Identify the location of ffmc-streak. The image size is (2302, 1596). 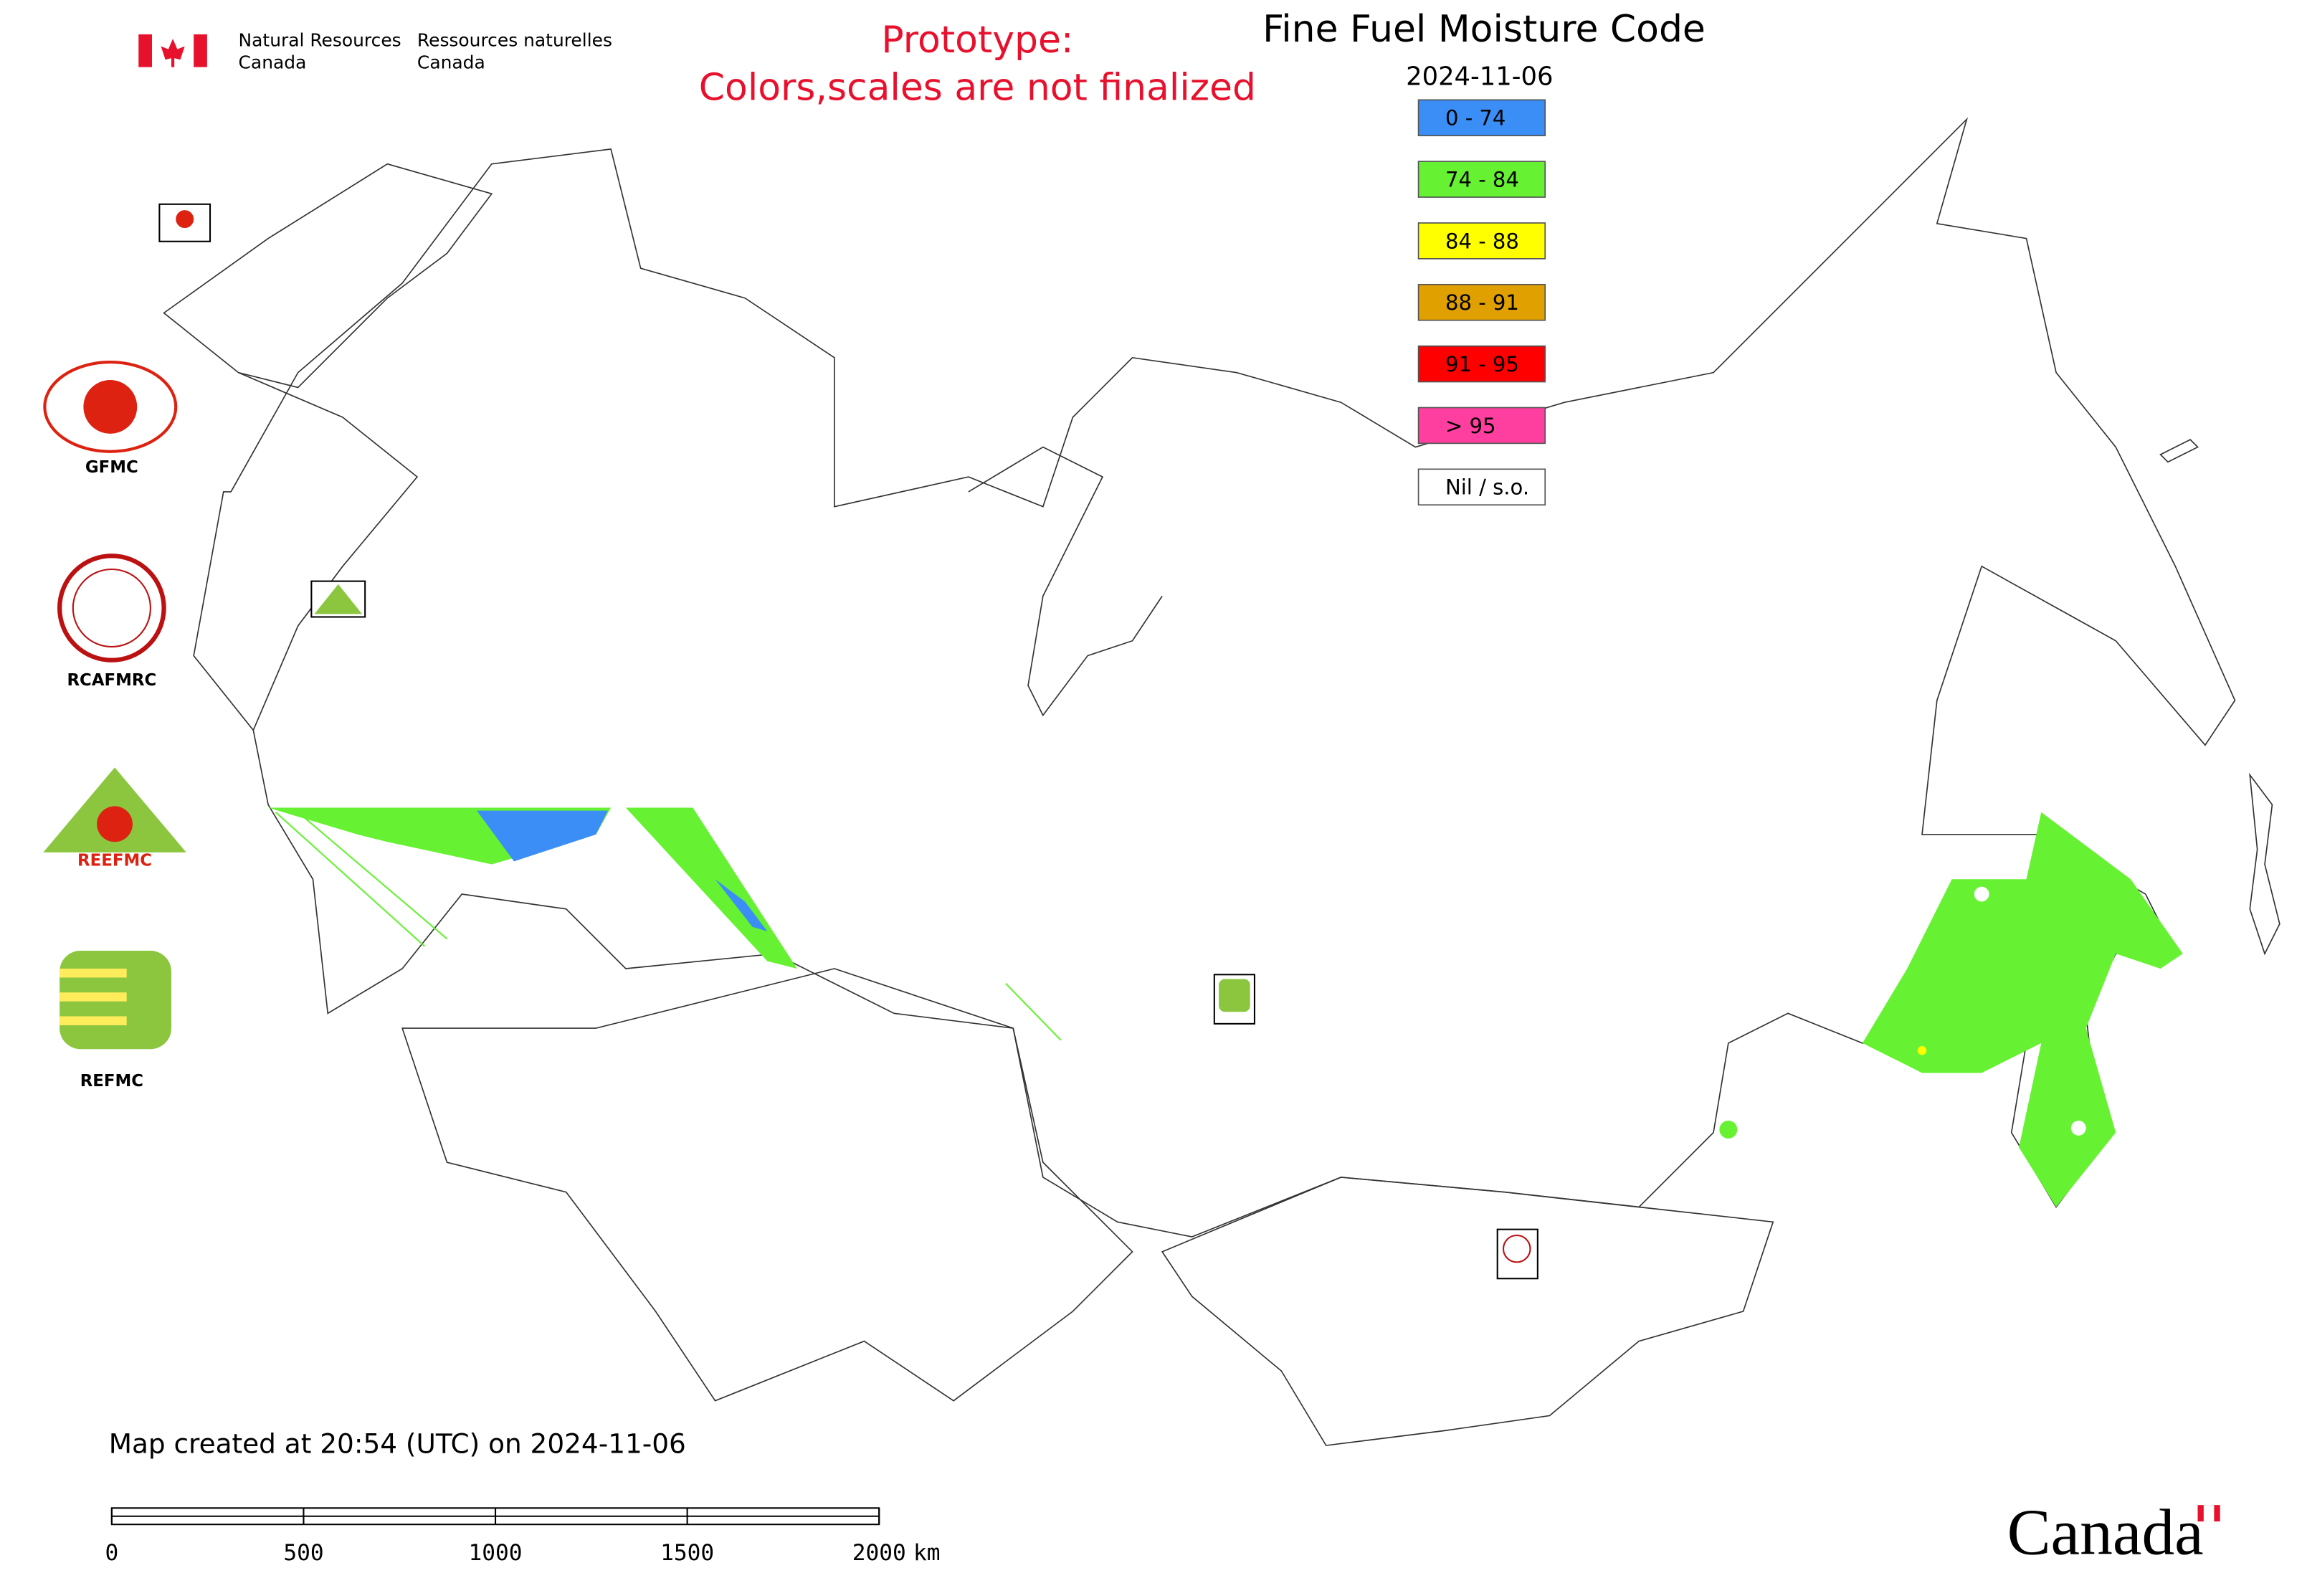
(668, 926).